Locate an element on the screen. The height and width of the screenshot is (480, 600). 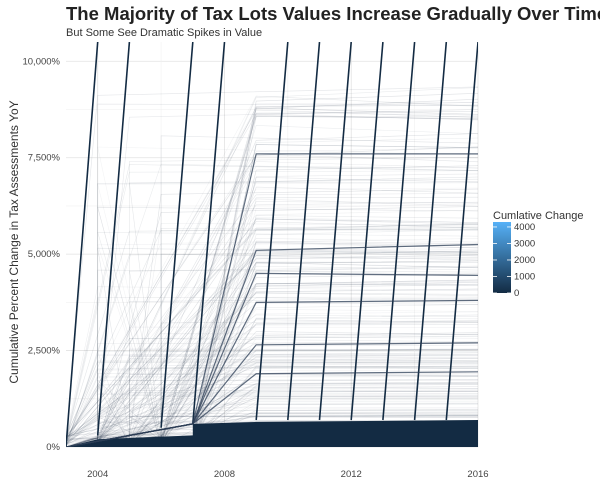
y-tick-label: 10,000% is located at coordinates (41, 61).